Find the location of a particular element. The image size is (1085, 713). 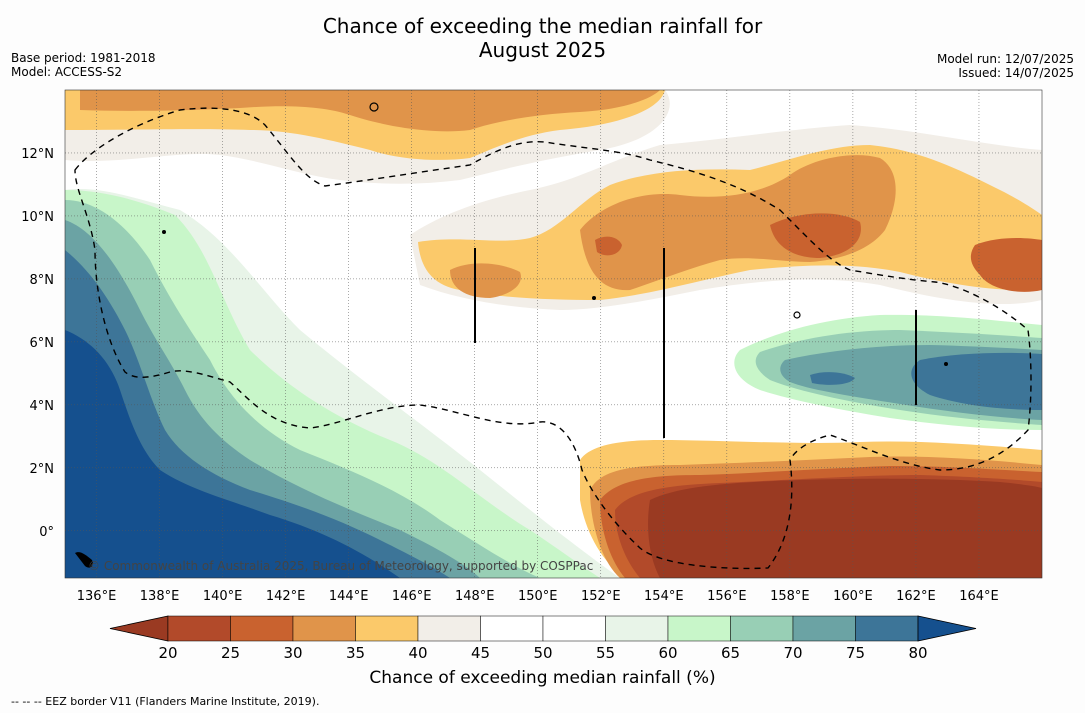

colorbar-tick-label: 45 is located at coordinates (480, 653).